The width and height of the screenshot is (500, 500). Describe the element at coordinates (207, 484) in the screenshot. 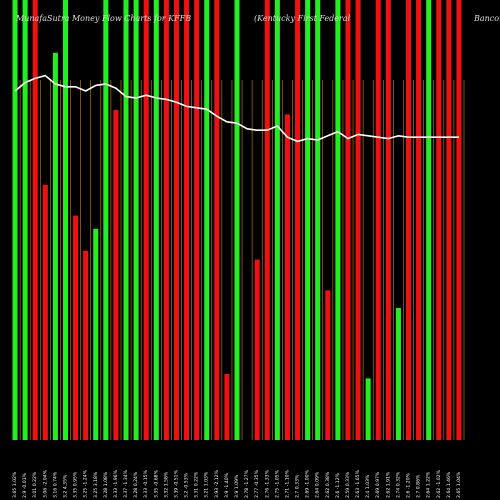

I see `x-tick-label: 3.21 1.03%` at that location.